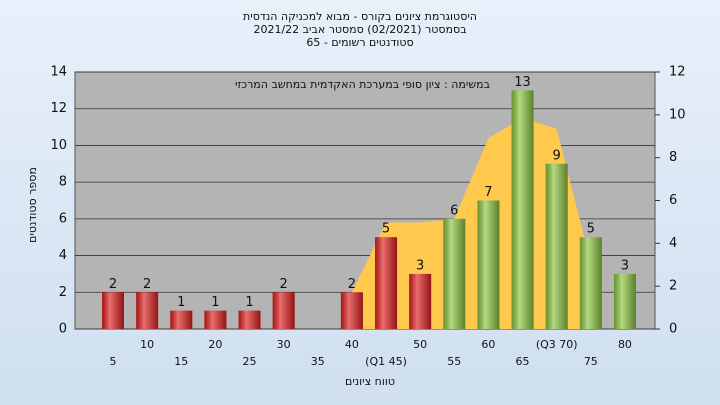  I want to click on value-label: 7, so click(488, 192).